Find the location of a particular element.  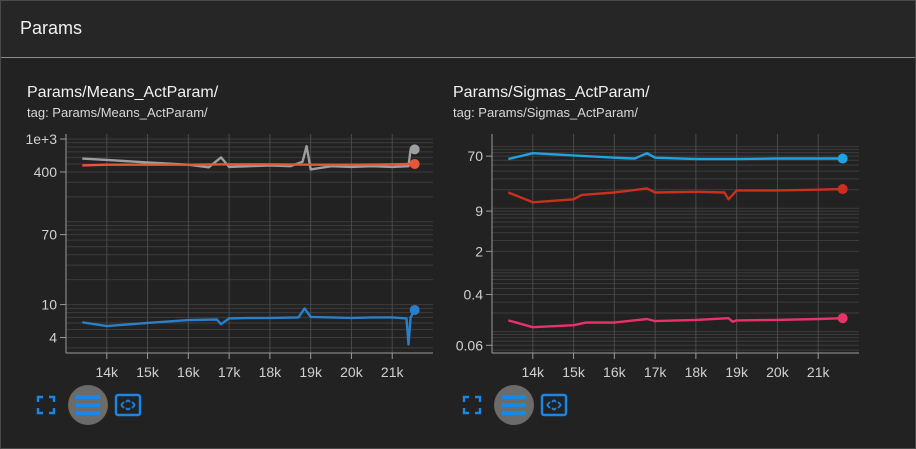

y-tick-label: 0.4 is located at coordinates (474, 294).